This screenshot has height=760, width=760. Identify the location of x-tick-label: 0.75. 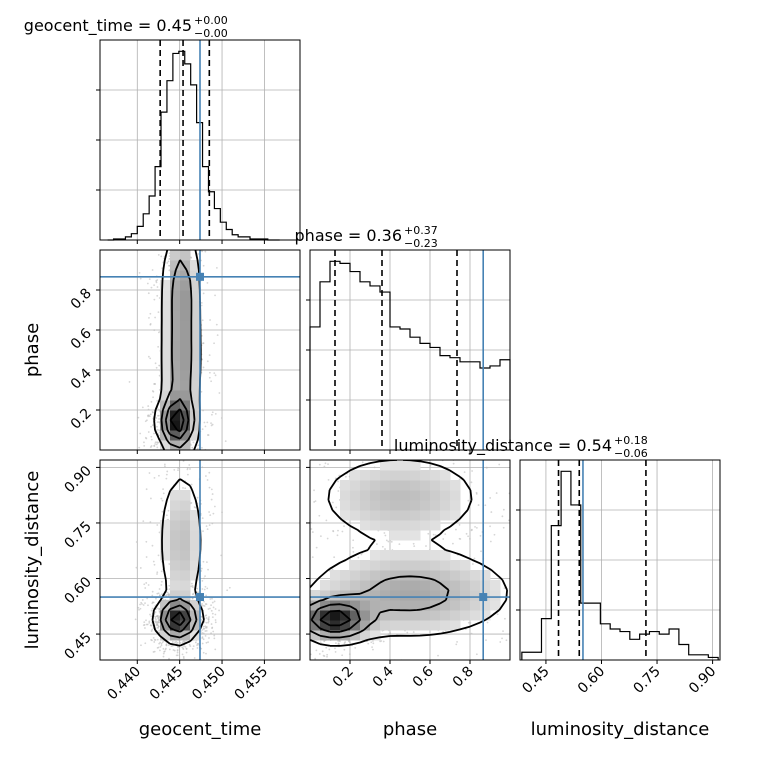
(647, 680).